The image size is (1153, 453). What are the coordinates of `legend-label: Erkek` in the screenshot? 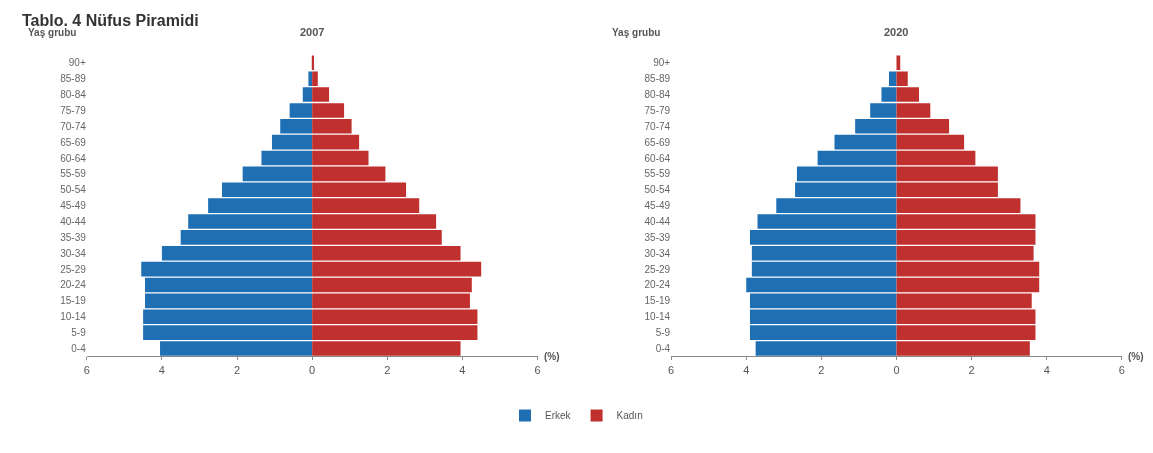 It's located at (558, 416).